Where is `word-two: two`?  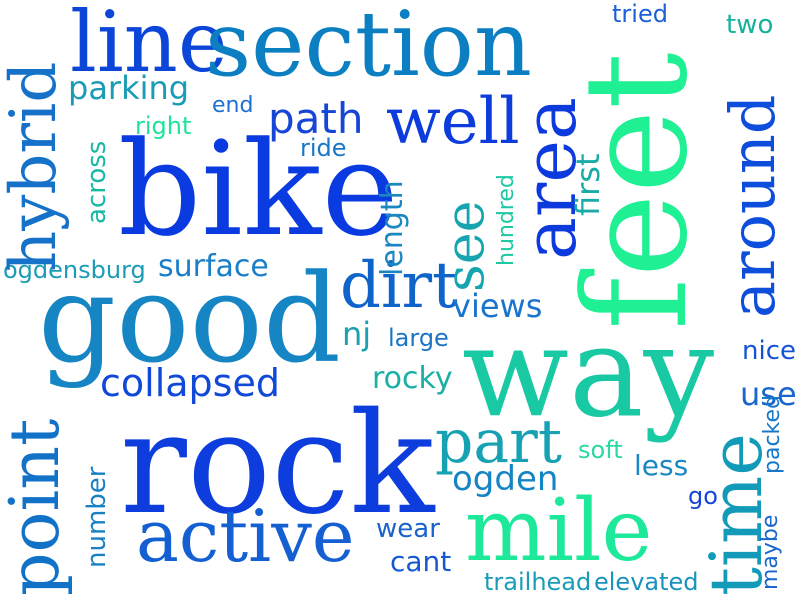
word-two: two is located at coordinates (750, 25).